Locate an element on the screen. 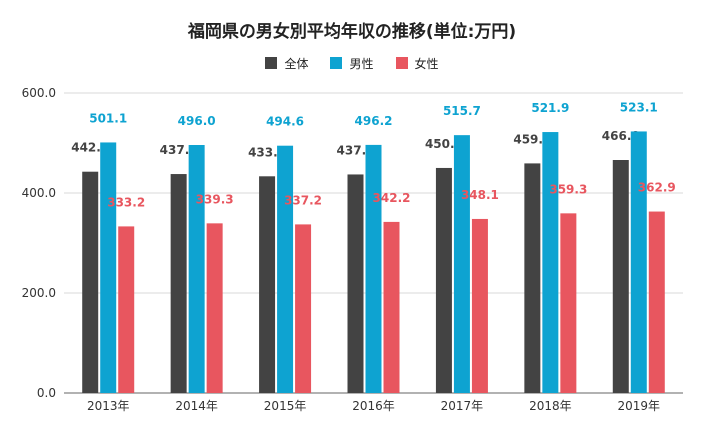 The height and width of the screenshot is (435, 704). y-tick-label: 600.0 is located at coordinates (39, 93).